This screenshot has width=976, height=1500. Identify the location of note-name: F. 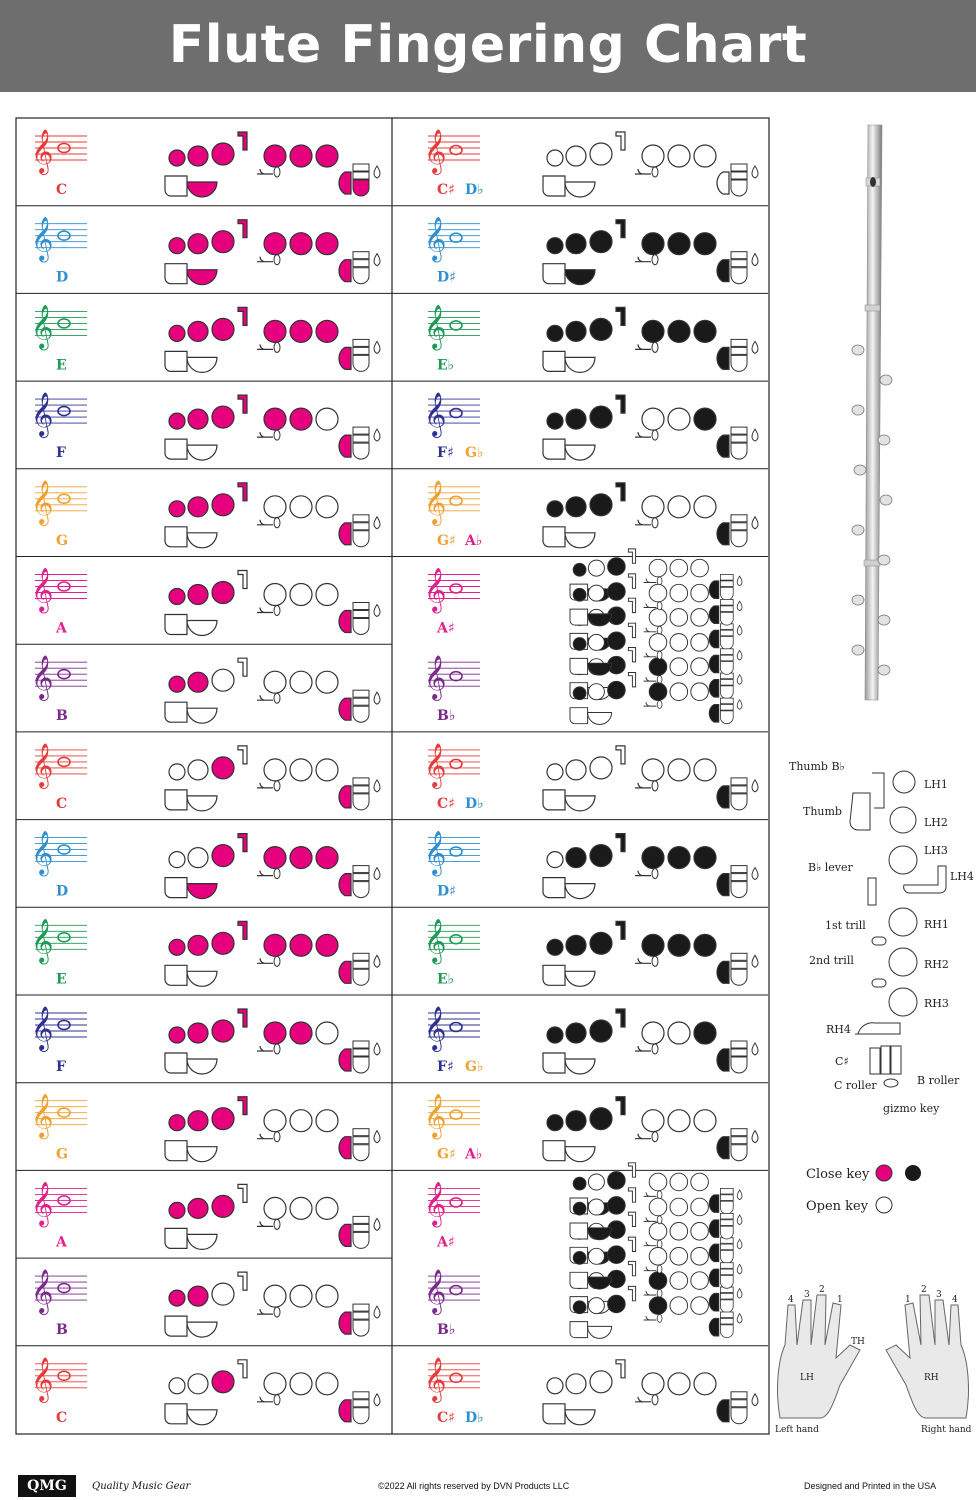
(61, 453).